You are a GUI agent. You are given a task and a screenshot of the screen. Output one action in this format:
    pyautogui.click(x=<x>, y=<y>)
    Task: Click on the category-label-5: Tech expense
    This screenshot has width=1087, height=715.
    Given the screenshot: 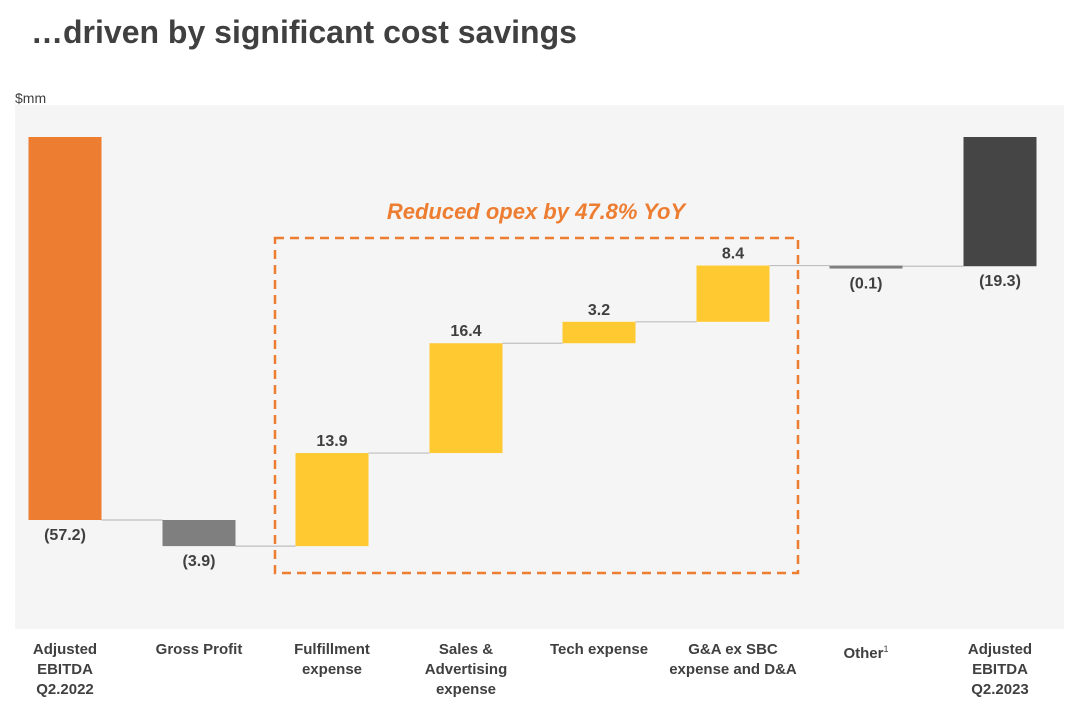 What is the action you would take?
    pyautogui.click(x=599, y=649)
    